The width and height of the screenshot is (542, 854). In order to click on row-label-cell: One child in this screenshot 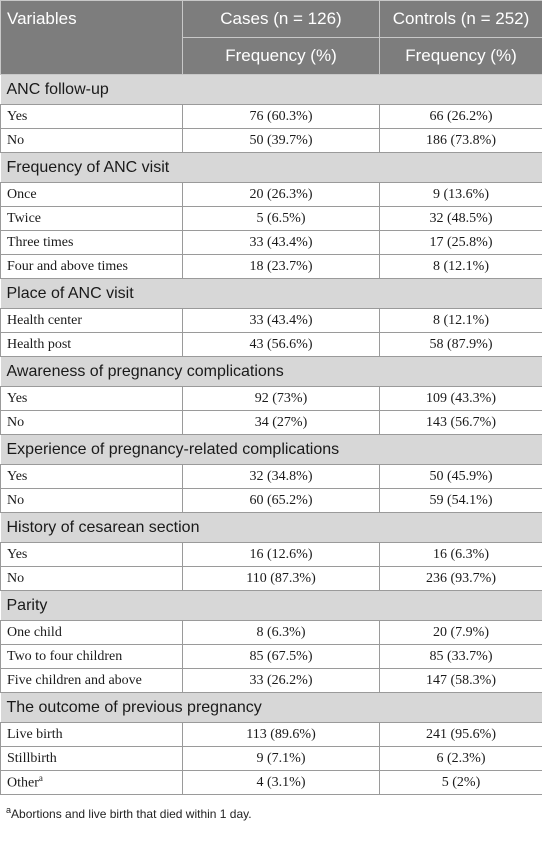, I will do `click(91, 632)`.